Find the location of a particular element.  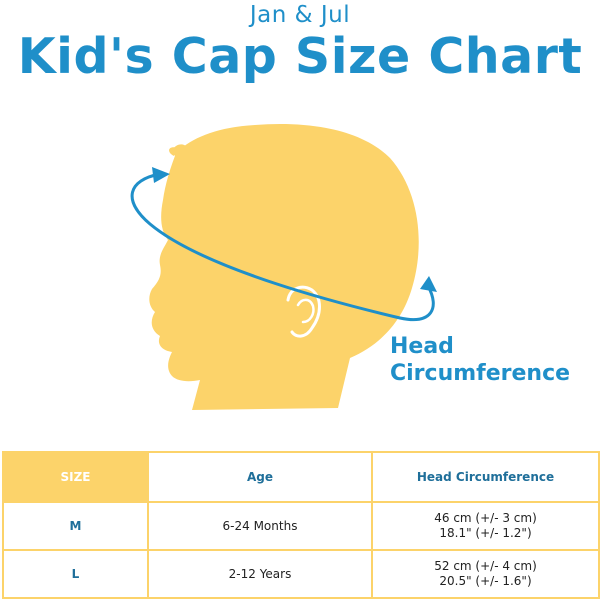

circumference-arrow-icon is located at coordinates (282, 246).